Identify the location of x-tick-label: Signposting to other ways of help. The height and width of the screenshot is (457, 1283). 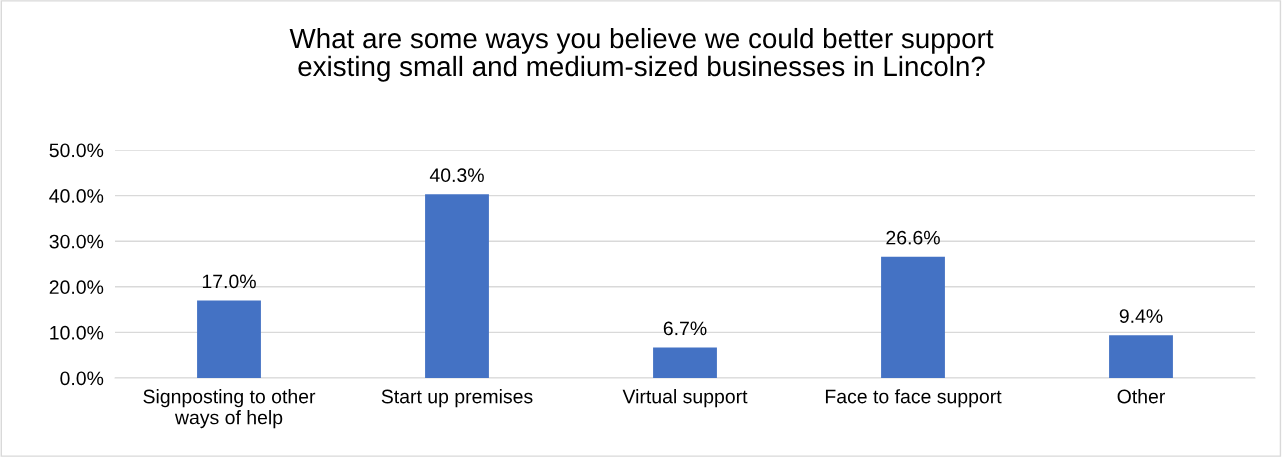
(229, 409).